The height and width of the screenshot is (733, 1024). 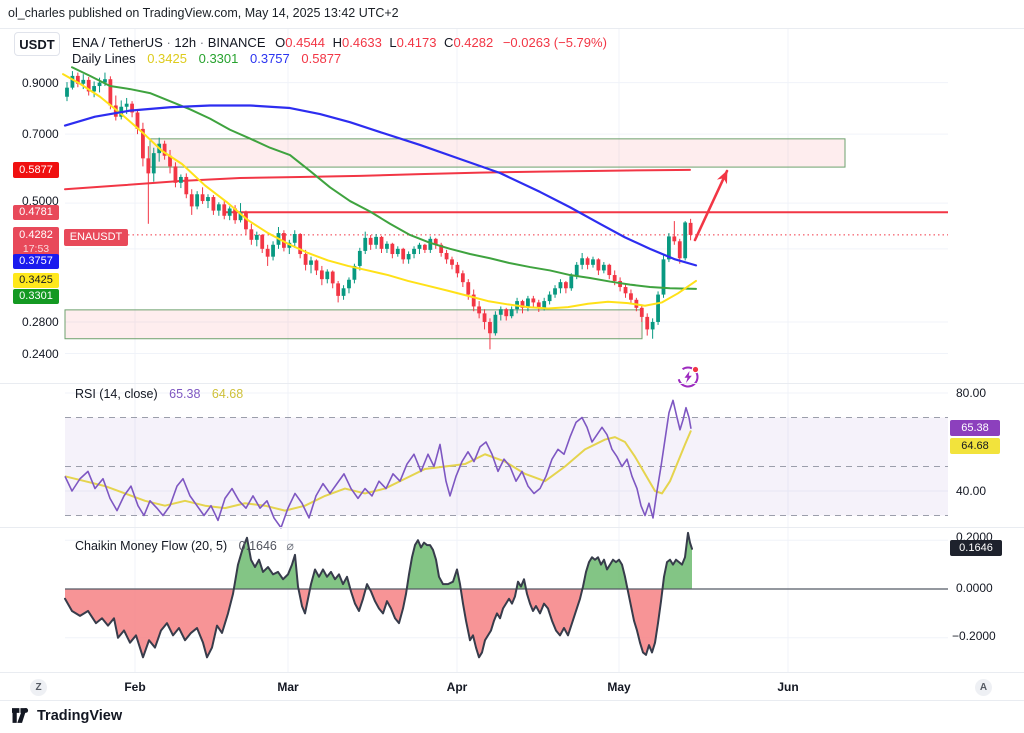 What do you see at coordinates (227, 394) in the screenshot?
I see `rsi-ma-value: 64.68` at bounding box center [227, 394].